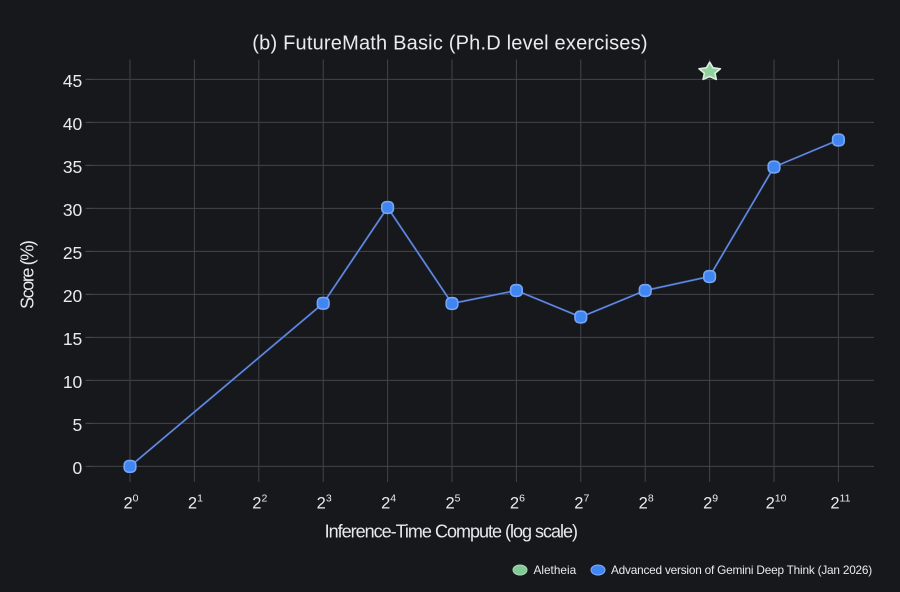 The image size is (900, 592). I want to click on svg-text: 0, so click(77, 468).